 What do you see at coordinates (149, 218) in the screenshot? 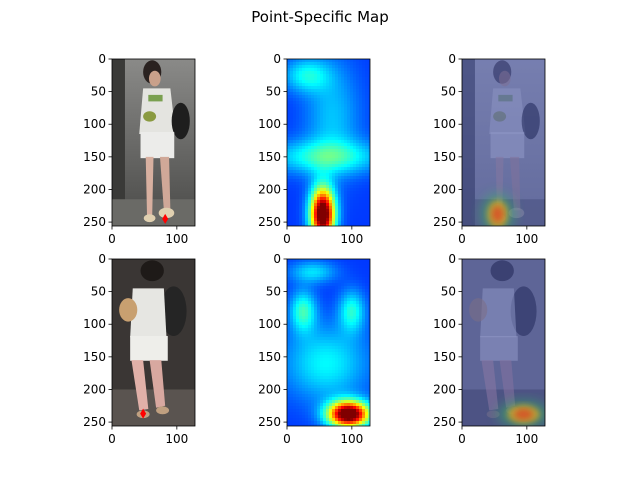
I see `shoe-left` at bounding box center [149, 218].